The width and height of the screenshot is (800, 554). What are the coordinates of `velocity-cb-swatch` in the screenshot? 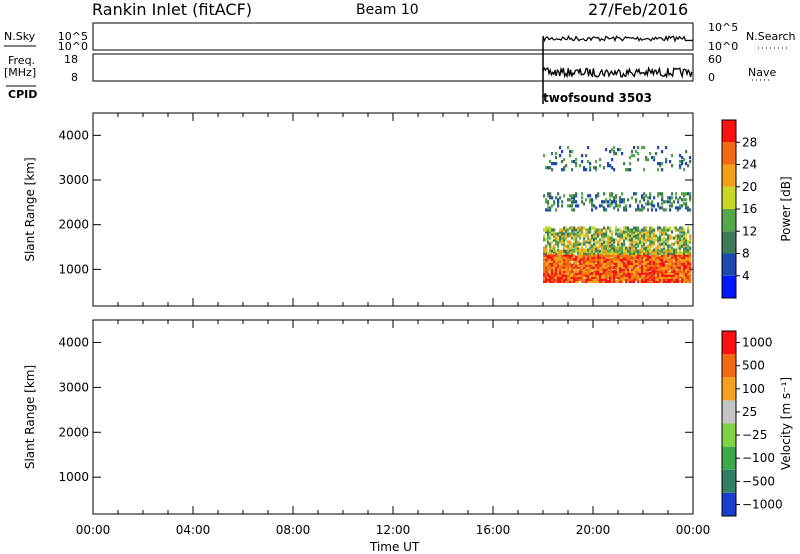 It's located at (729, 412).